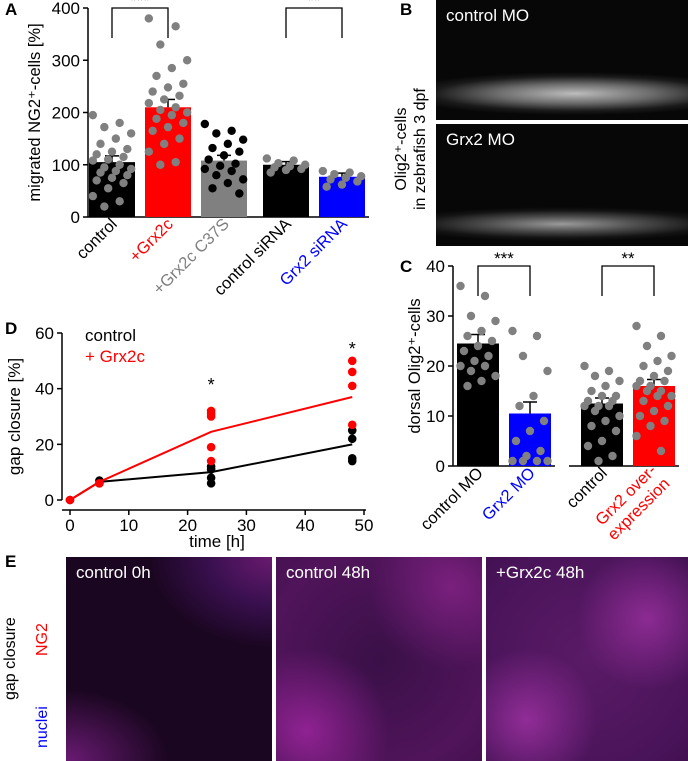 The width and height of the screenshot is (688, 761). Describe the element at coordinates (44, 389) in the screenshot. I see `y-tick-label: 40` at that location.